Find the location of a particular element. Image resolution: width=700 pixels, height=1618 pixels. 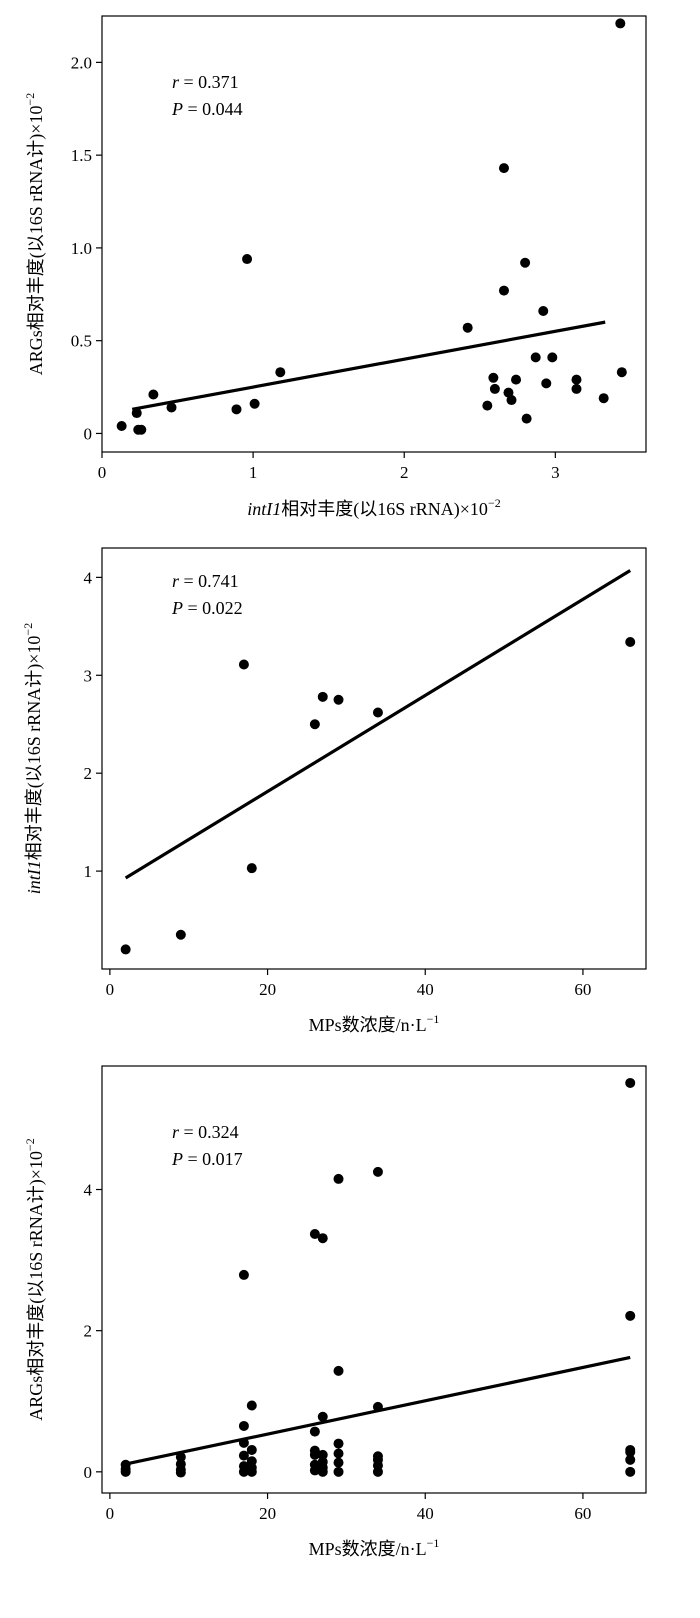

stat-p: P = 0.022 is located at coordinates (207, 608).